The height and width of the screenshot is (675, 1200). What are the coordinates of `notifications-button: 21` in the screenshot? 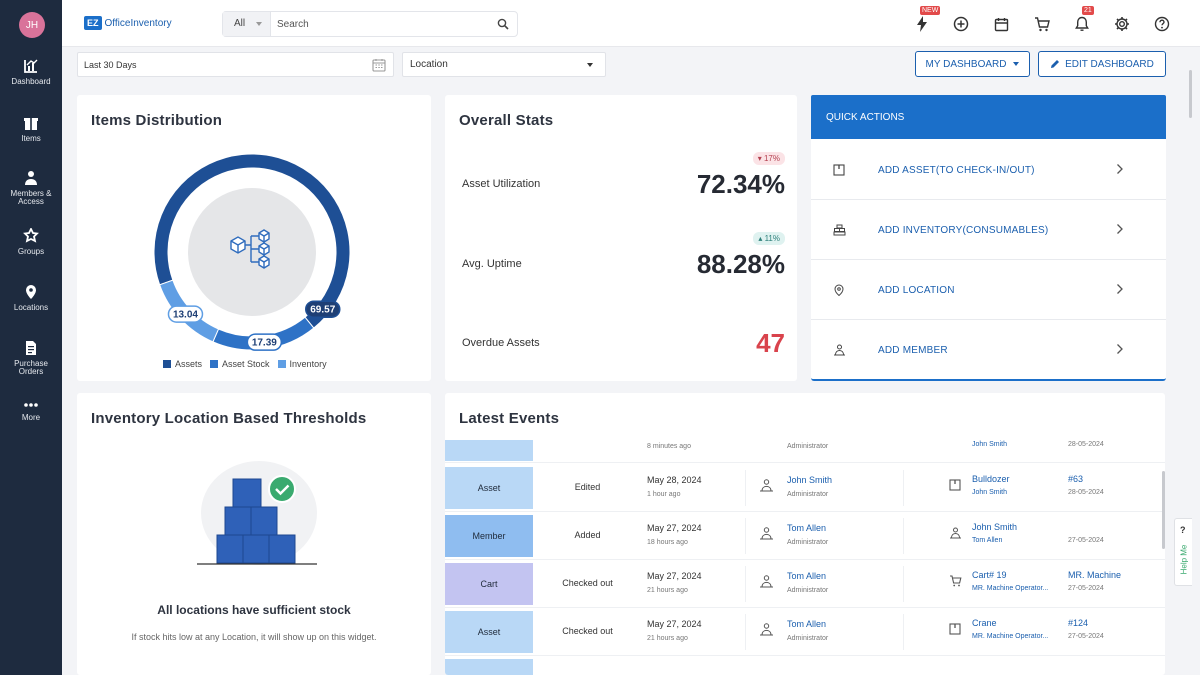 It's located at (1083, 20).